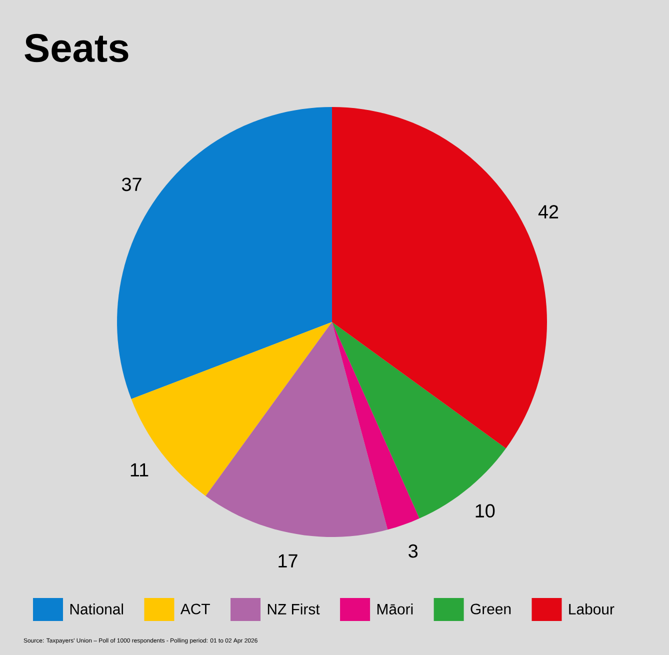 The height and width of the screenshot is (655, 669). I want to click on legend-label: Māori, so click(395, 609).